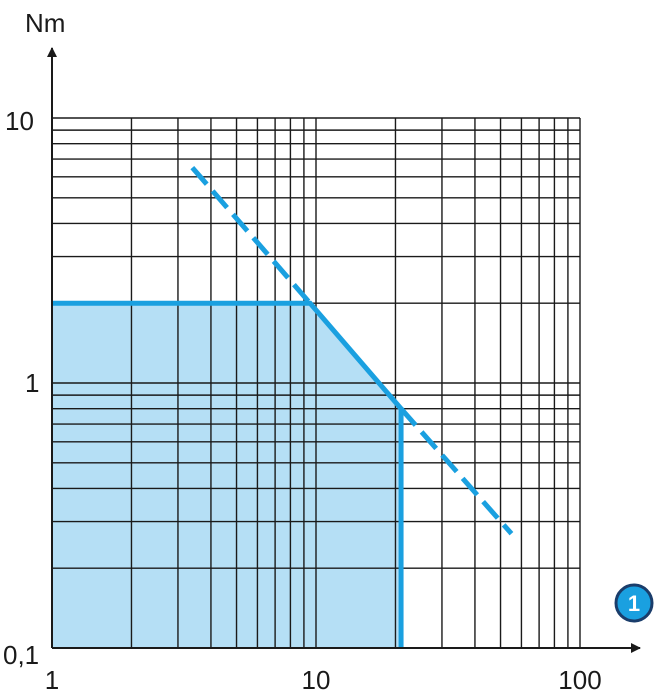  Describe the element at coordinates (45, 23) in the screenshot. I see `y-axis-label: Nm` at that location.